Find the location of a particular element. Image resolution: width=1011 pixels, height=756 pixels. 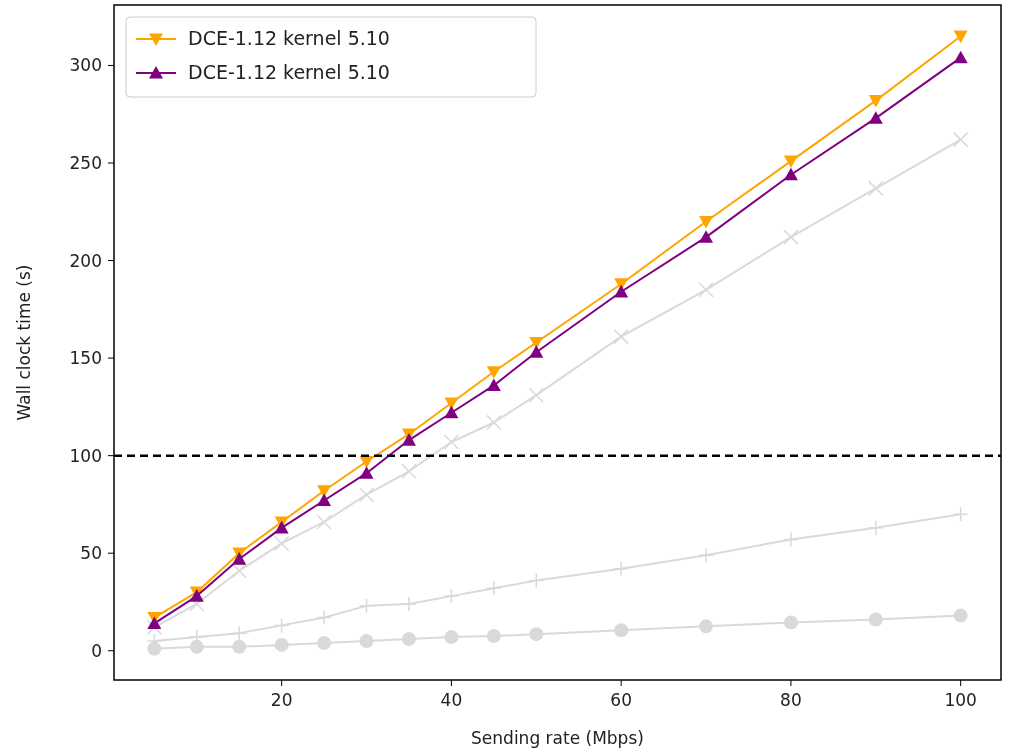

y-tick-label: 250 is located at coordinates (85, 163).